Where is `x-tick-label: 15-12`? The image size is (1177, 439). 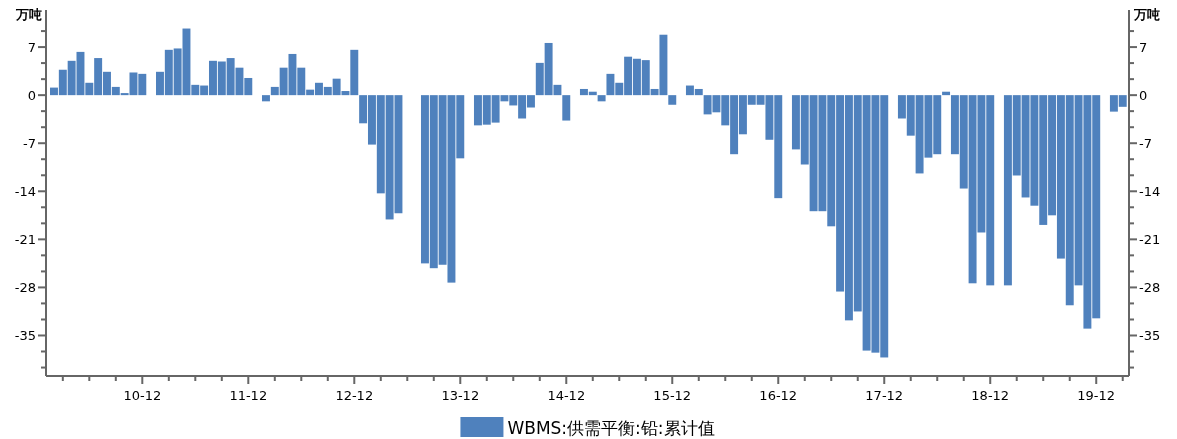
x-tick-label: 15-12 is located at coordinates (672, 395).